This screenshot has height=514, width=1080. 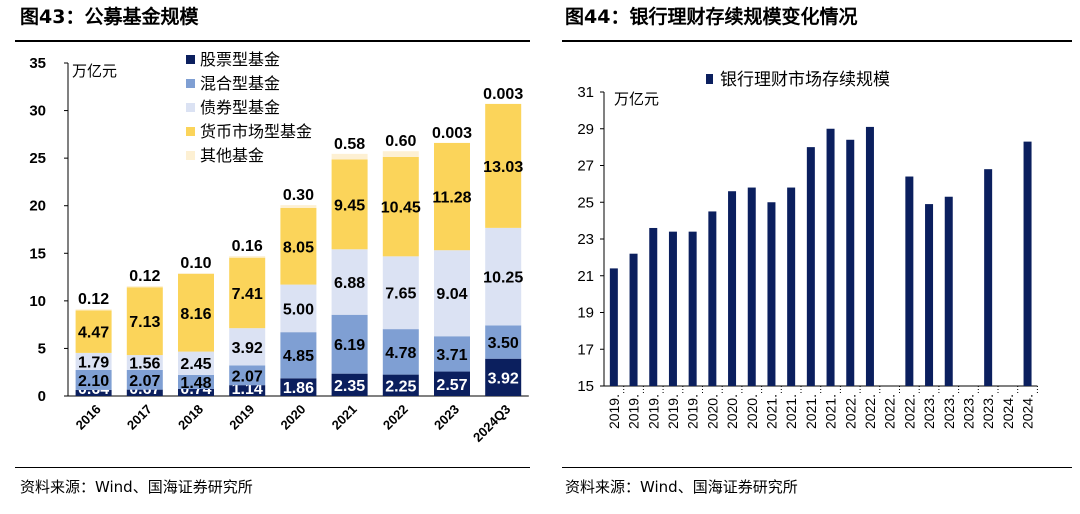 I want to click on right-bottom-rule, so click(x=817, y=467).